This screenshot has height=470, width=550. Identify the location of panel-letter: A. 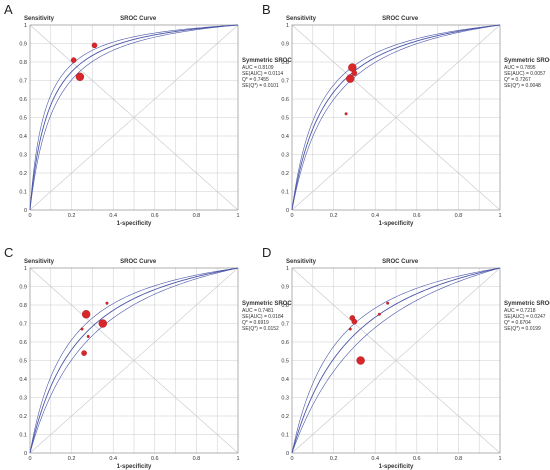
(8, 9).